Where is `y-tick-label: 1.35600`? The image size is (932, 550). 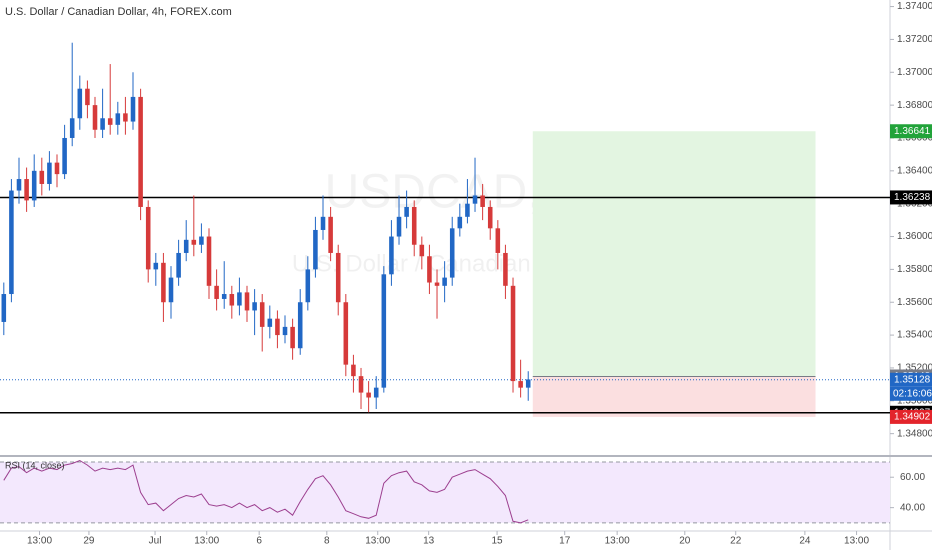
y-tick-label: 1.35600 is located at coordinates (914, 302).